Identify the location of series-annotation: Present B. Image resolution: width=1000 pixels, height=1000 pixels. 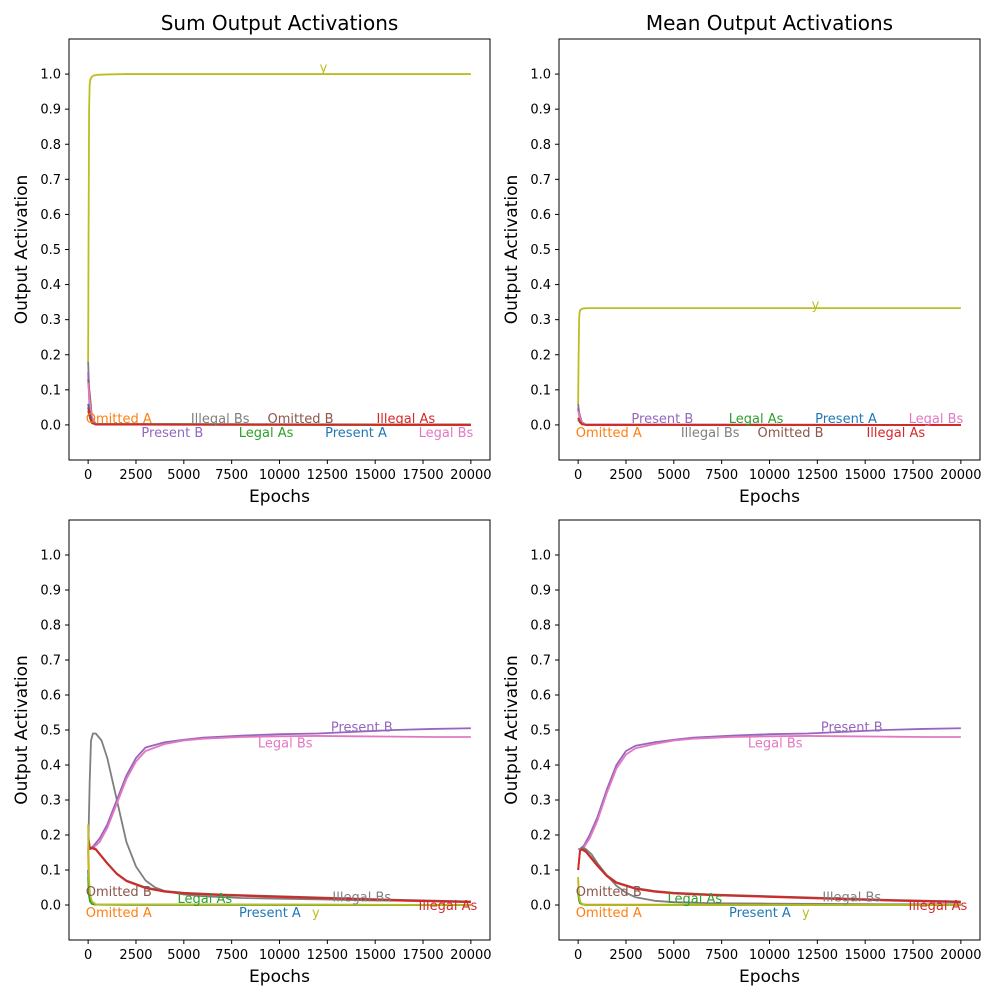
(172, 433).